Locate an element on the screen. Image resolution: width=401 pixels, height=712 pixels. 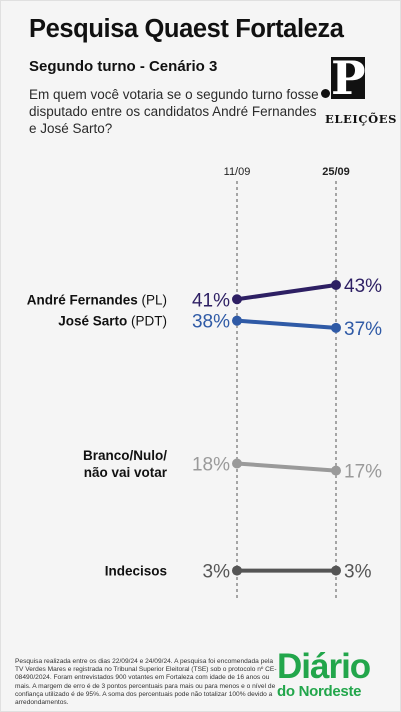
data-label: 37% is located at coordinates (363, 329).